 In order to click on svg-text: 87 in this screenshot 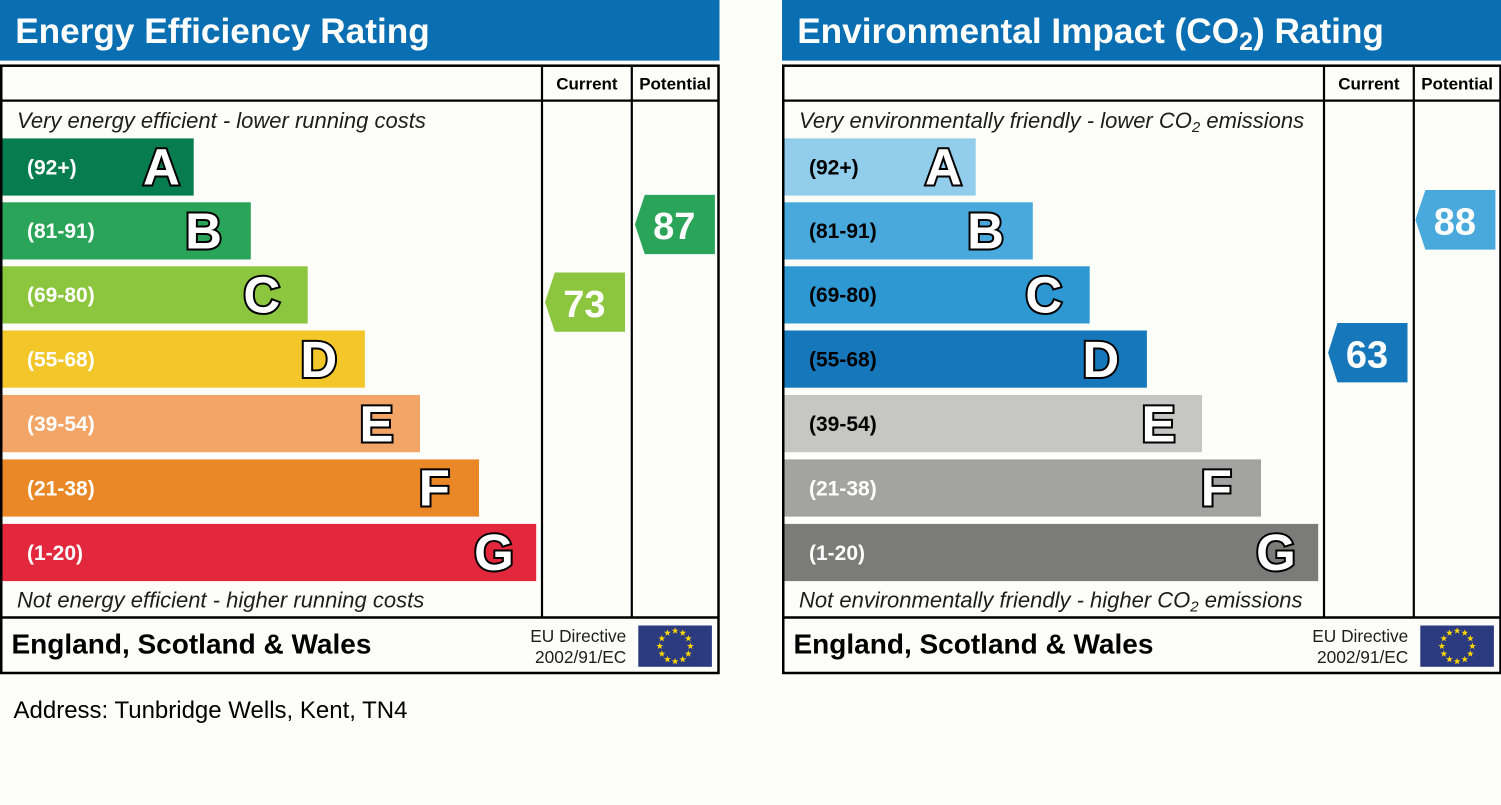, I will do `click(674, 227)`.